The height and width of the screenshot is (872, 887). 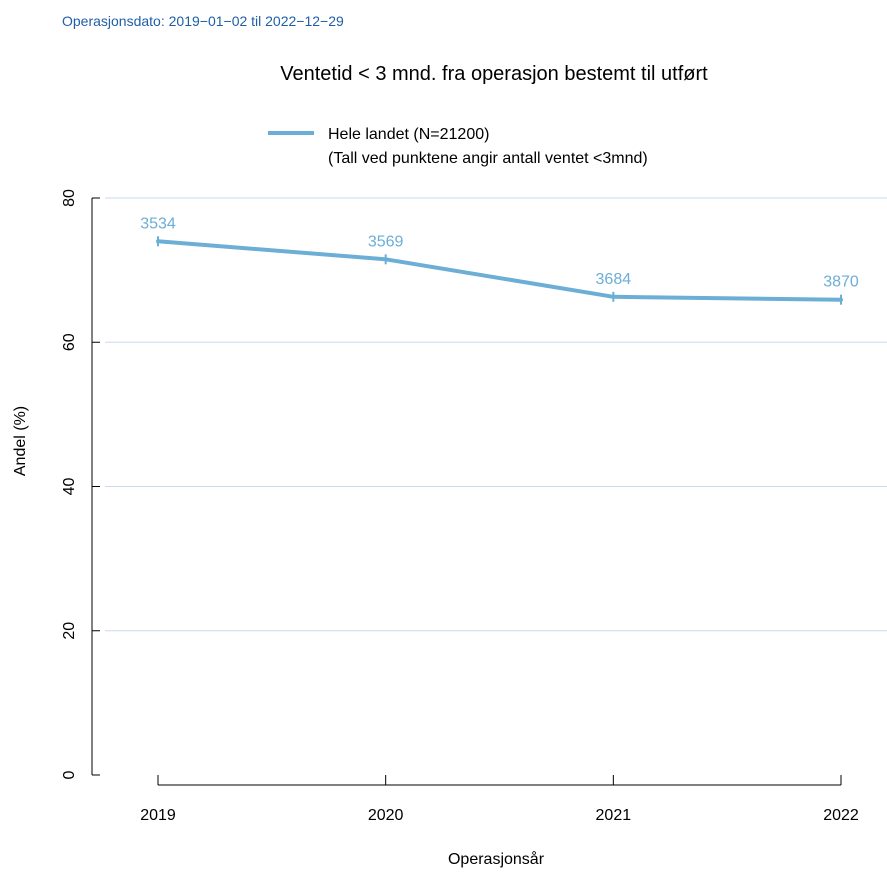 What do you see at coordinates (386, 241) in the screenshot?
I see `data-label: 3569` at bounding box center [386, 241].